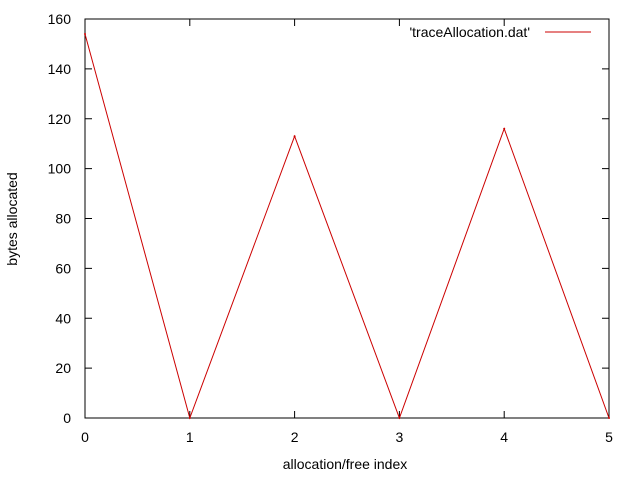 The height and width of the screenshot is (480, 640). I want to click on y-tick-label: 100, so click(60, 169).